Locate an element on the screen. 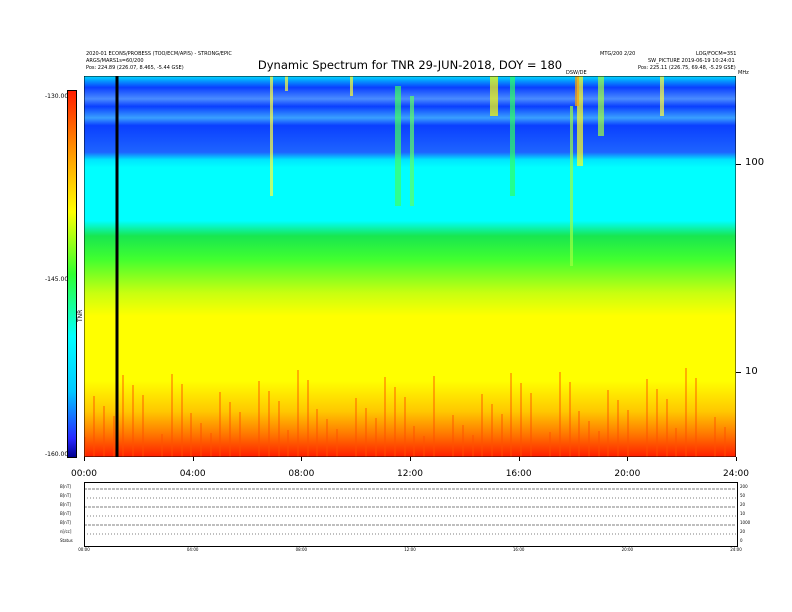 Image resolution: width=792 pixels, height=612 pixels. x-tick-label: 00:00 is located at coordinates (84, 474).